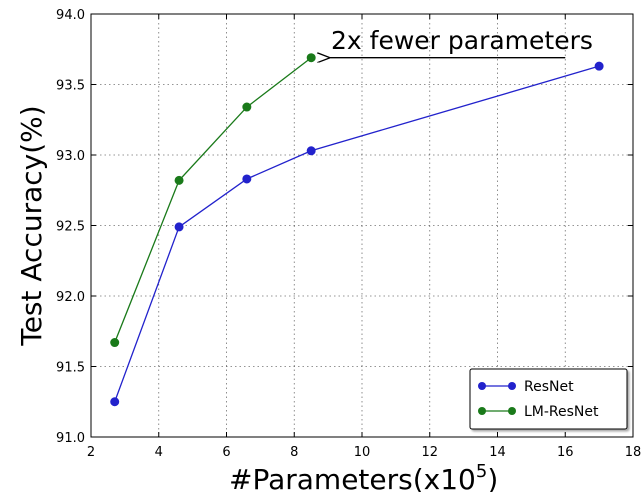  What do you see at coordinates (294, 452) in the screenshot?
I see `x-tick-label: 8` at bounding box center [294, 452].